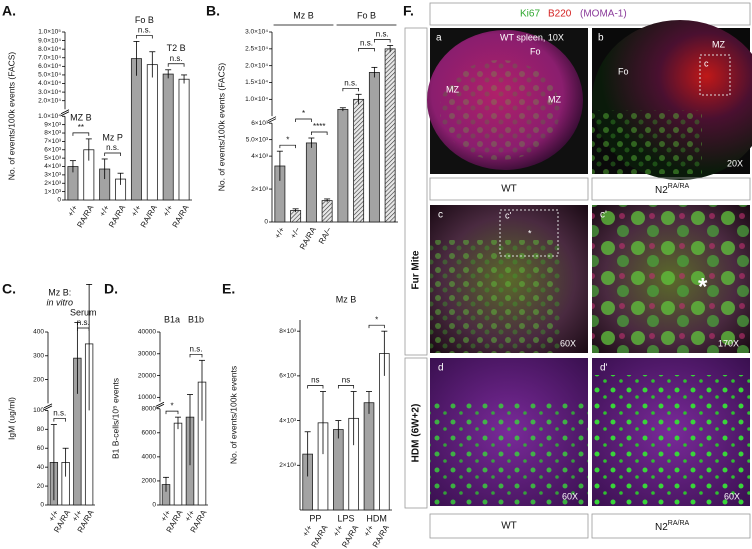 The width and height of the screenshot is (752, 549). What do you see at coordinates (408, 11) in the screenshot?
I see `panel-label: F.` at bounding box center [408, 11].